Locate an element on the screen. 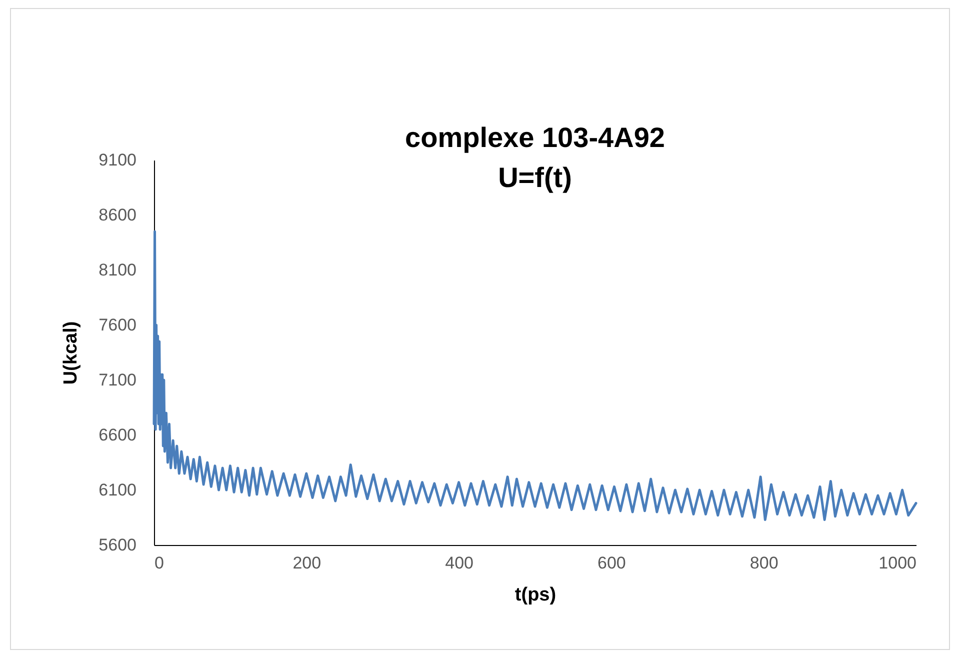 The width and height of the screenshot is (959, 655). x-tick-label: 800 is located at coordinates (764, 563).